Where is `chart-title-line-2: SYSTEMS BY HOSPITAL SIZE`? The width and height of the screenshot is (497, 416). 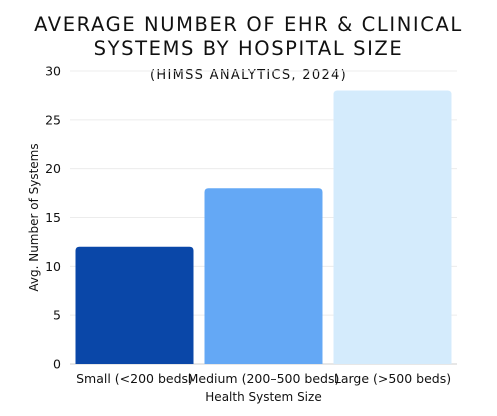
chart-title-line-2: SYSTEMS BY HOSPITAL SIZE is located at coordinates (248, 48).